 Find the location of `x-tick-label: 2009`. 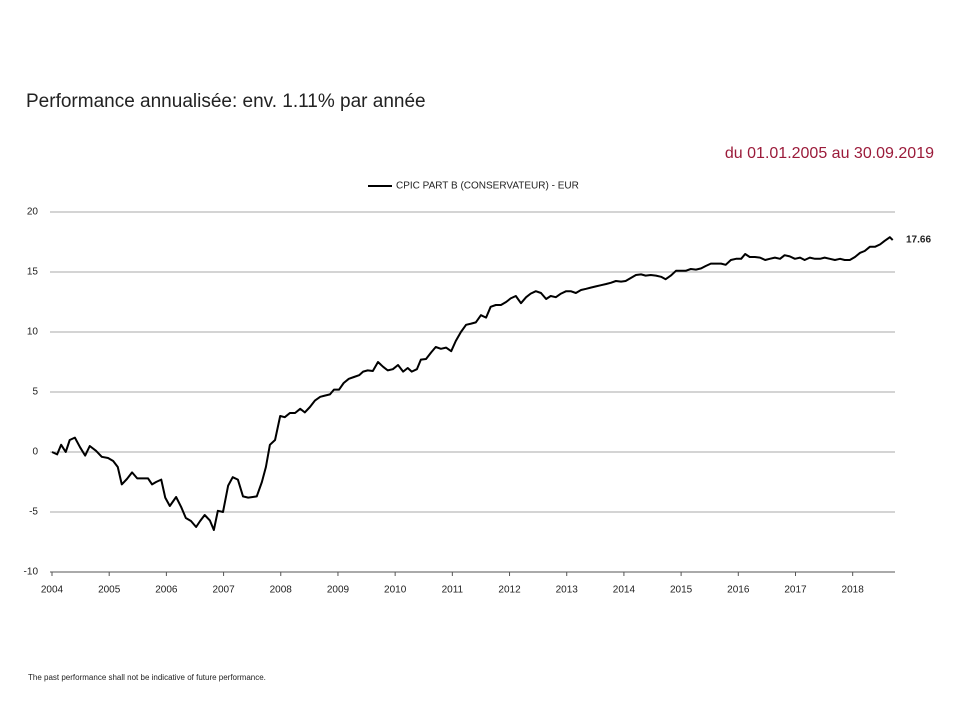

x-tick-label: 2009 is located at coordinates (338, 590).